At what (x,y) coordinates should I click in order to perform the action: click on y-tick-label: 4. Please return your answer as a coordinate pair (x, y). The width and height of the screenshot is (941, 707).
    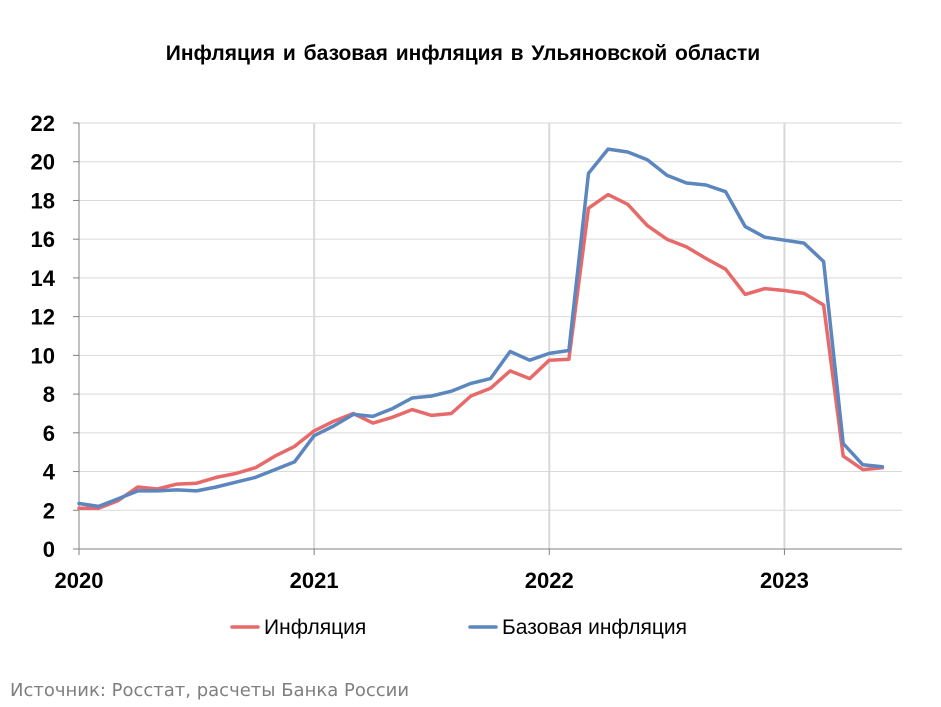
    Looking at the image, I should click on (49, 472).